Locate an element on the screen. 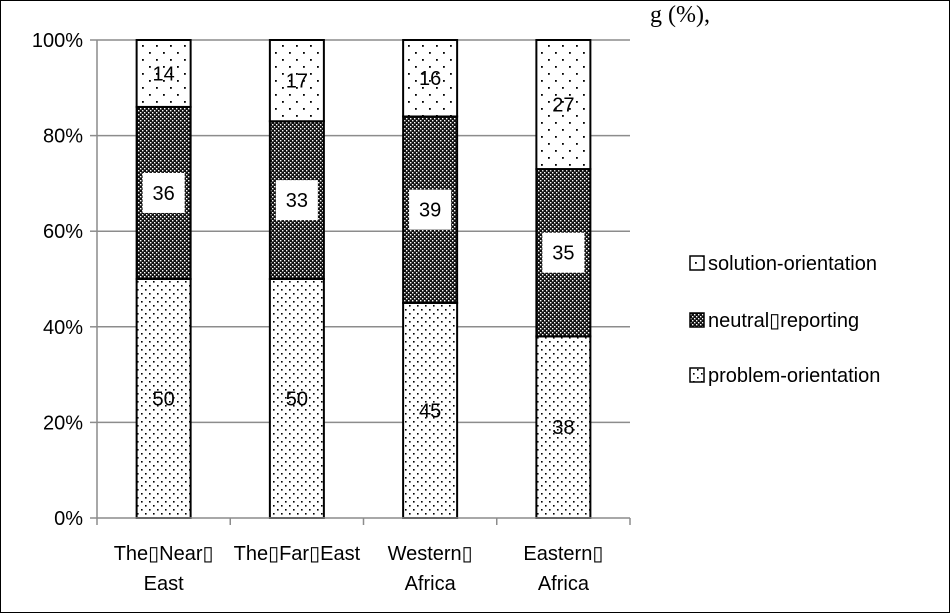 This screenshot has height=613, width=950. legend-label: neutral▯reporting is located at coordinates (783, 321).